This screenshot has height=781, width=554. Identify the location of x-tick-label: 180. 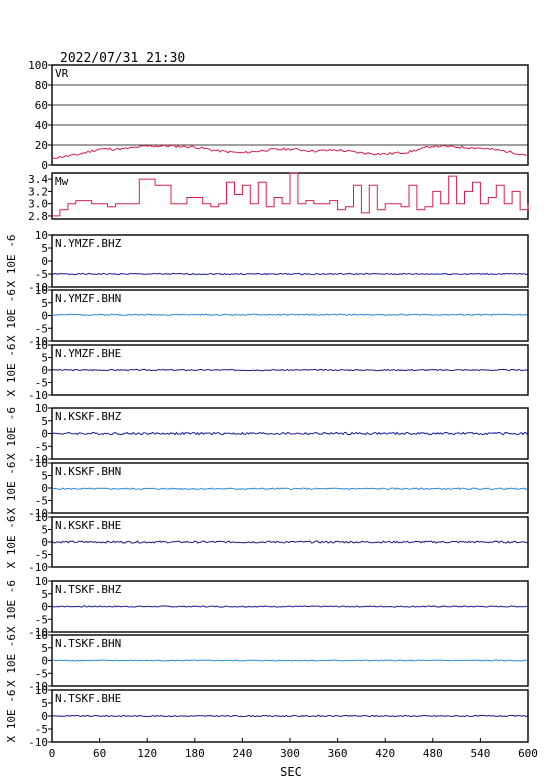
(195, 753).